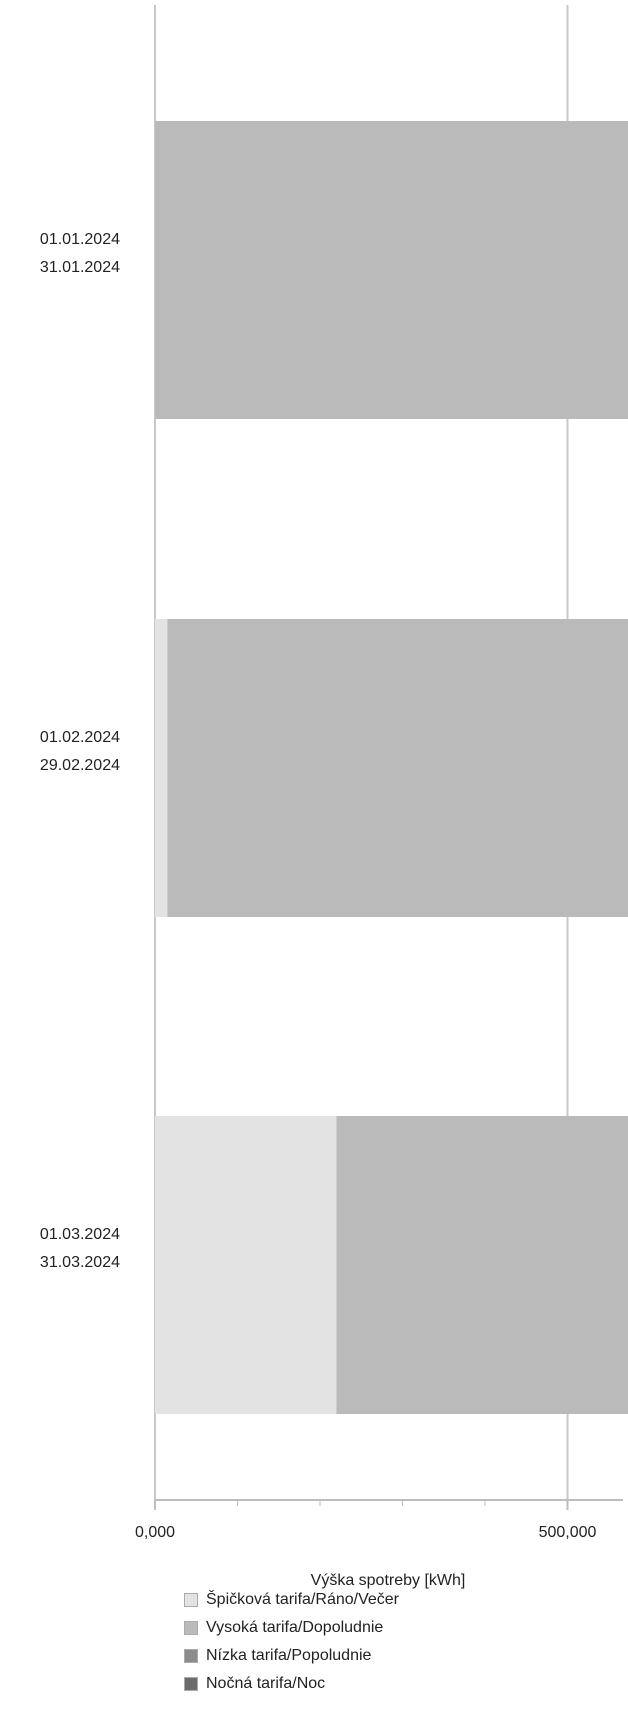 Image resolution: width=628 pixels, height=1731 pixels. Describe the element at coordinates (266, 1683) in the screenshot. I see `legend-label: Nočná tarifa/Noc` at that location.